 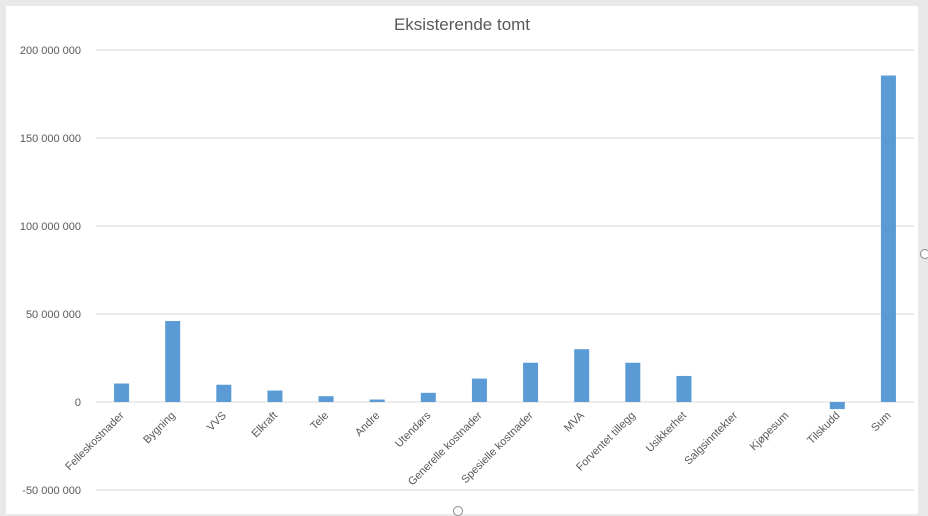 I want to click on x-tick-label: Tilskudd, so click(x=823, y=428).